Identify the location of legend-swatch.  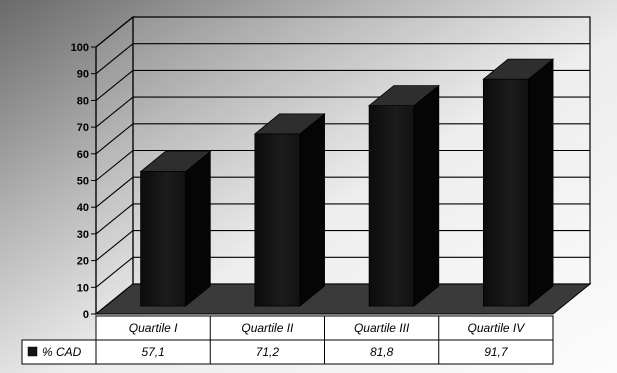
(32, 351).